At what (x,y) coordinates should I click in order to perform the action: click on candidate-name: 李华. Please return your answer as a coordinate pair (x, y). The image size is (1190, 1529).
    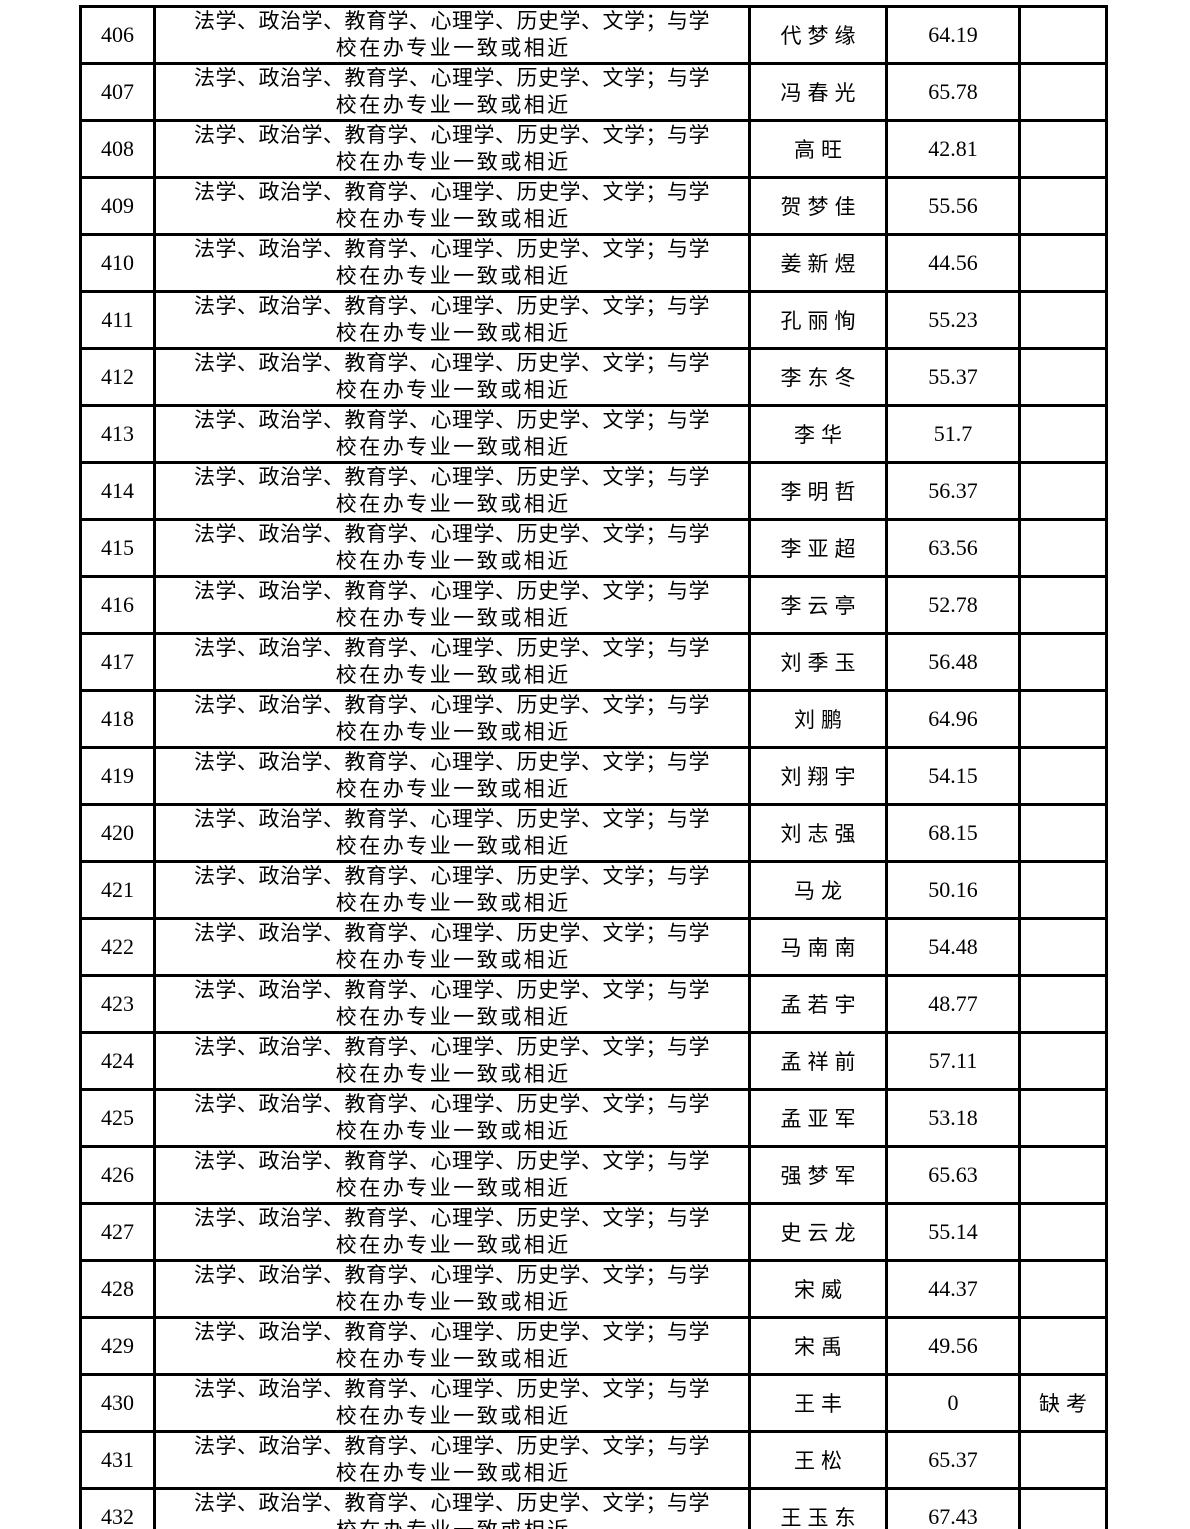
    Looking at the image, I should click on (818, 434).